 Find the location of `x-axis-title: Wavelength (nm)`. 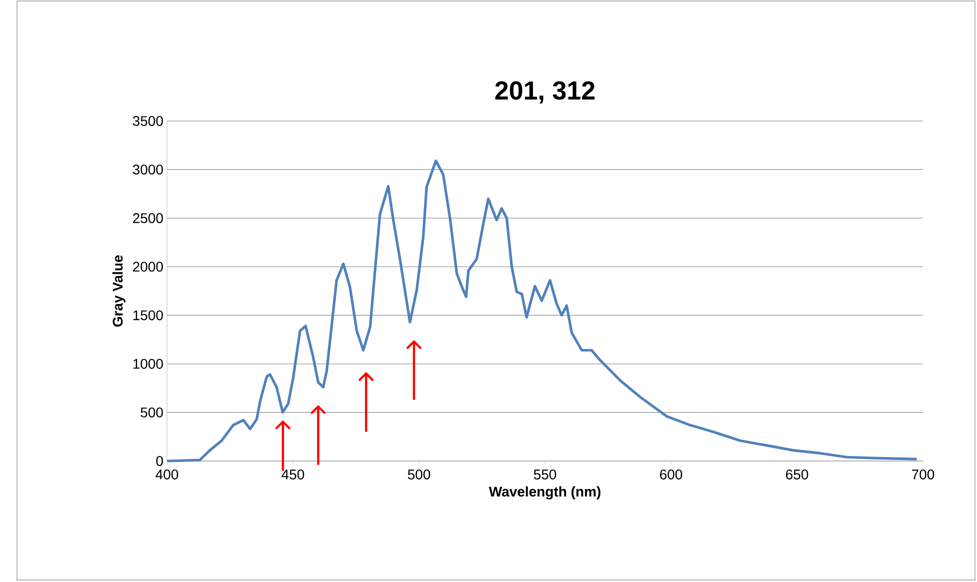

x-axis-title: Wavelength (nm) is located at coordinates (544, 493).